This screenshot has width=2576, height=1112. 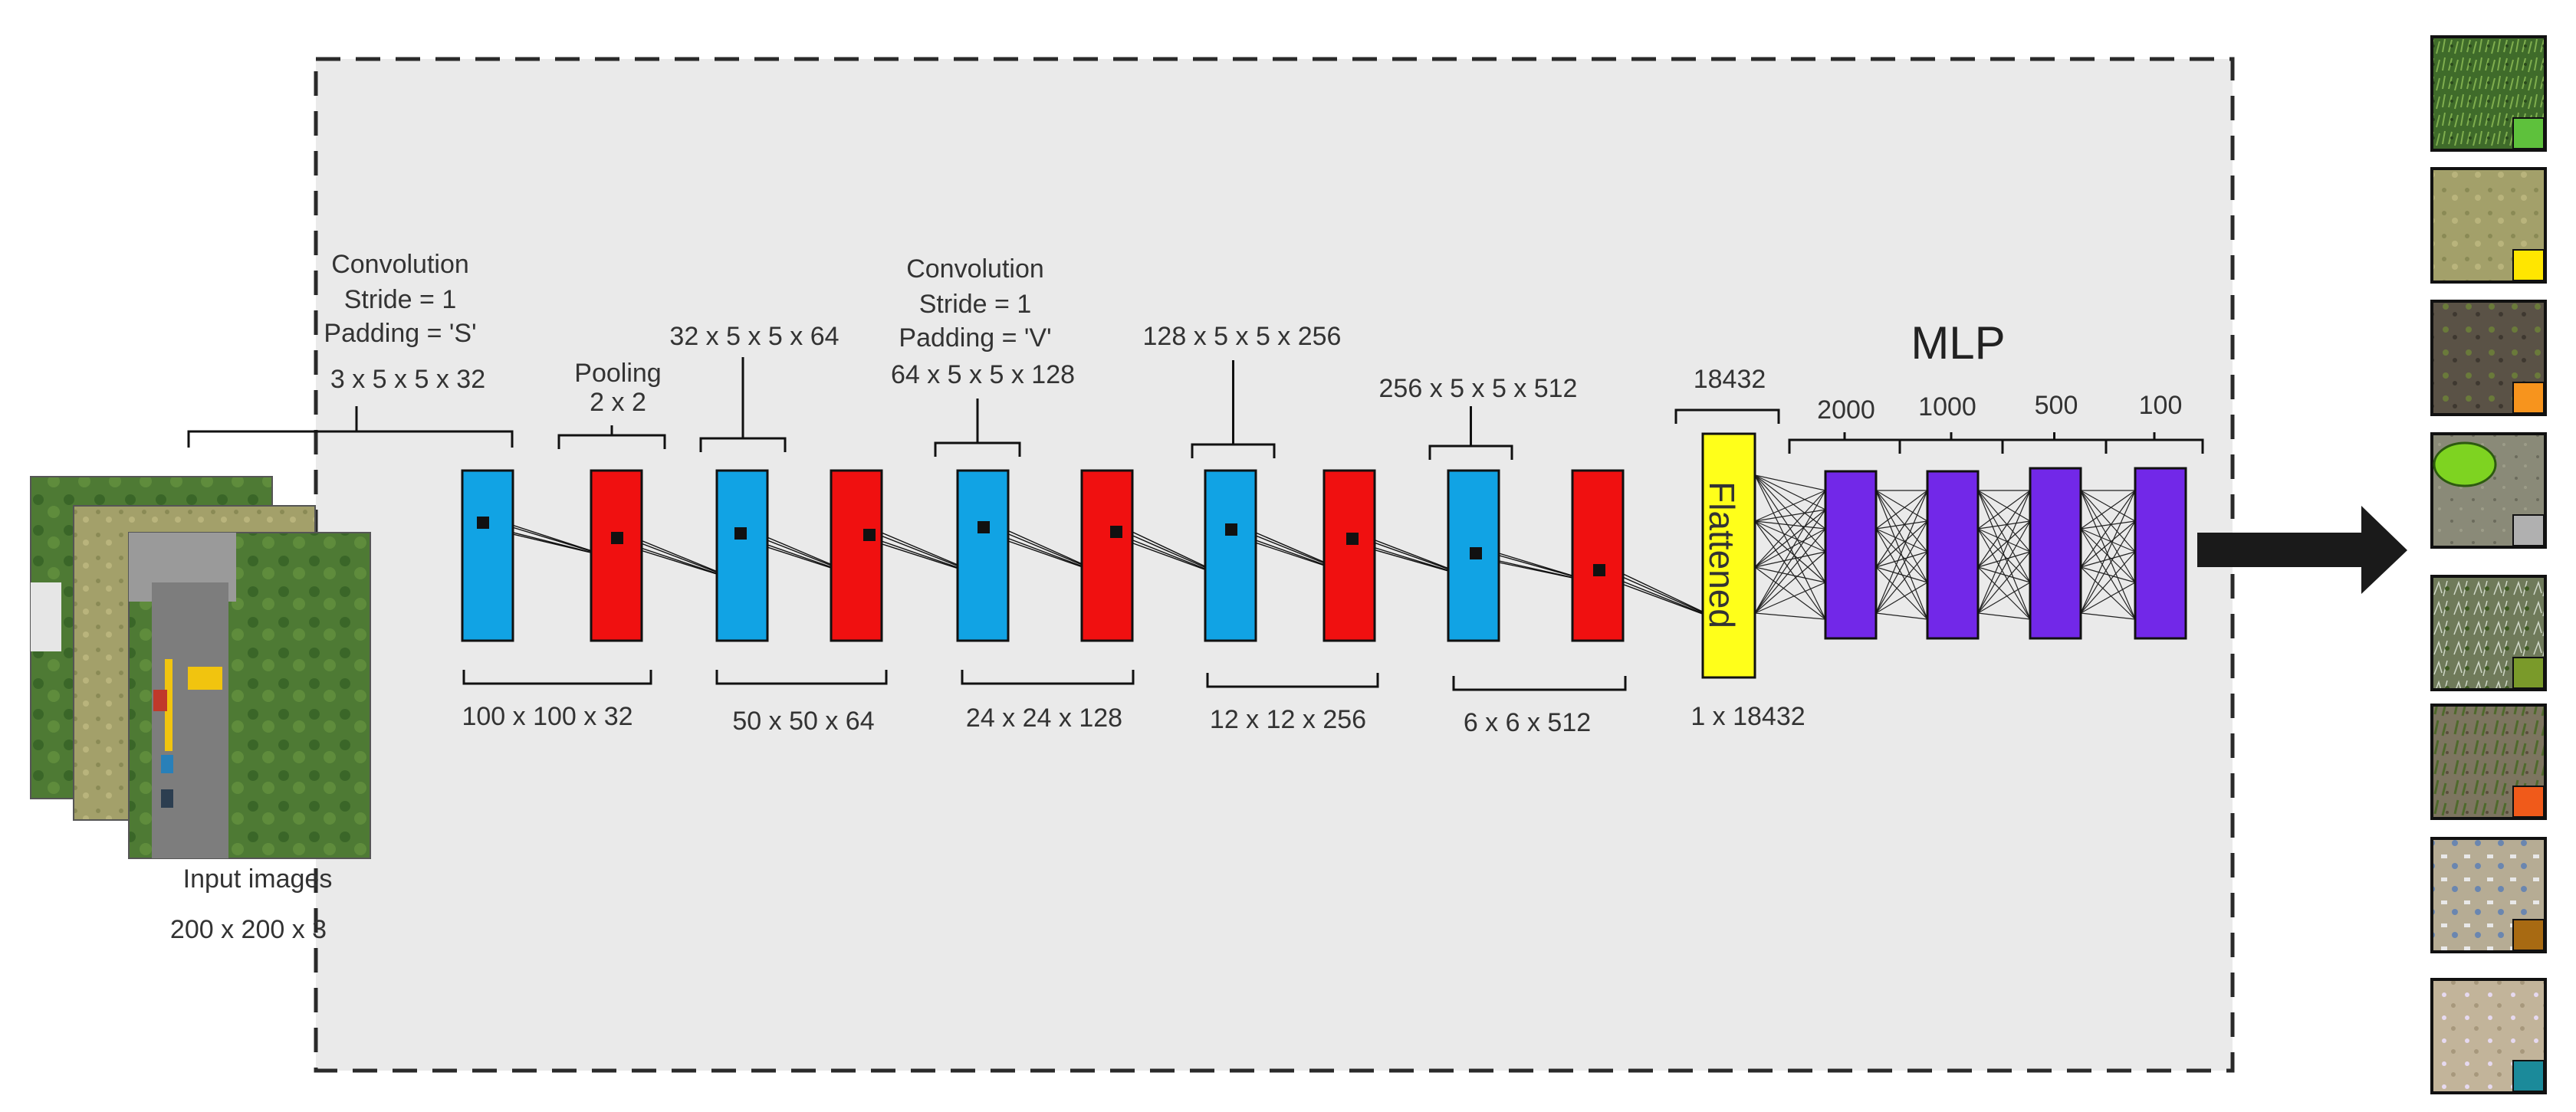 What do you see at coordinates (983, 374) in the screenshot?
I see `conv3-kernel-label: 64 x 5 x 5 x 128` at bounding box center [983, 374].